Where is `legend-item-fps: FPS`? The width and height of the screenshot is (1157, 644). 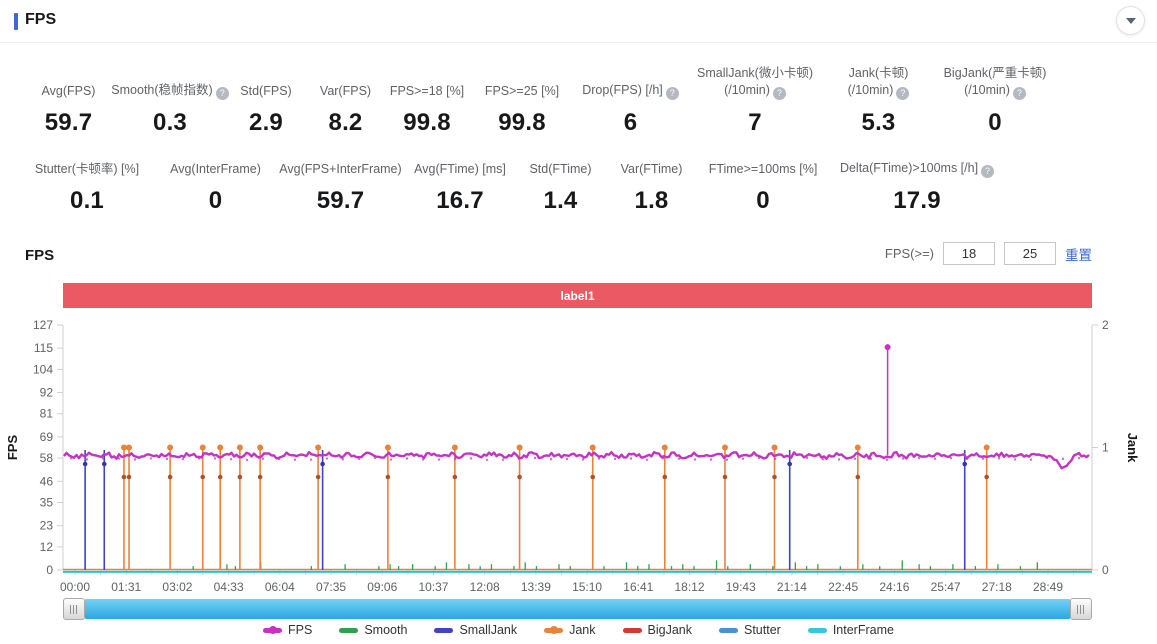 legend-item-fps: FPS is located at coordinates (287, 630).